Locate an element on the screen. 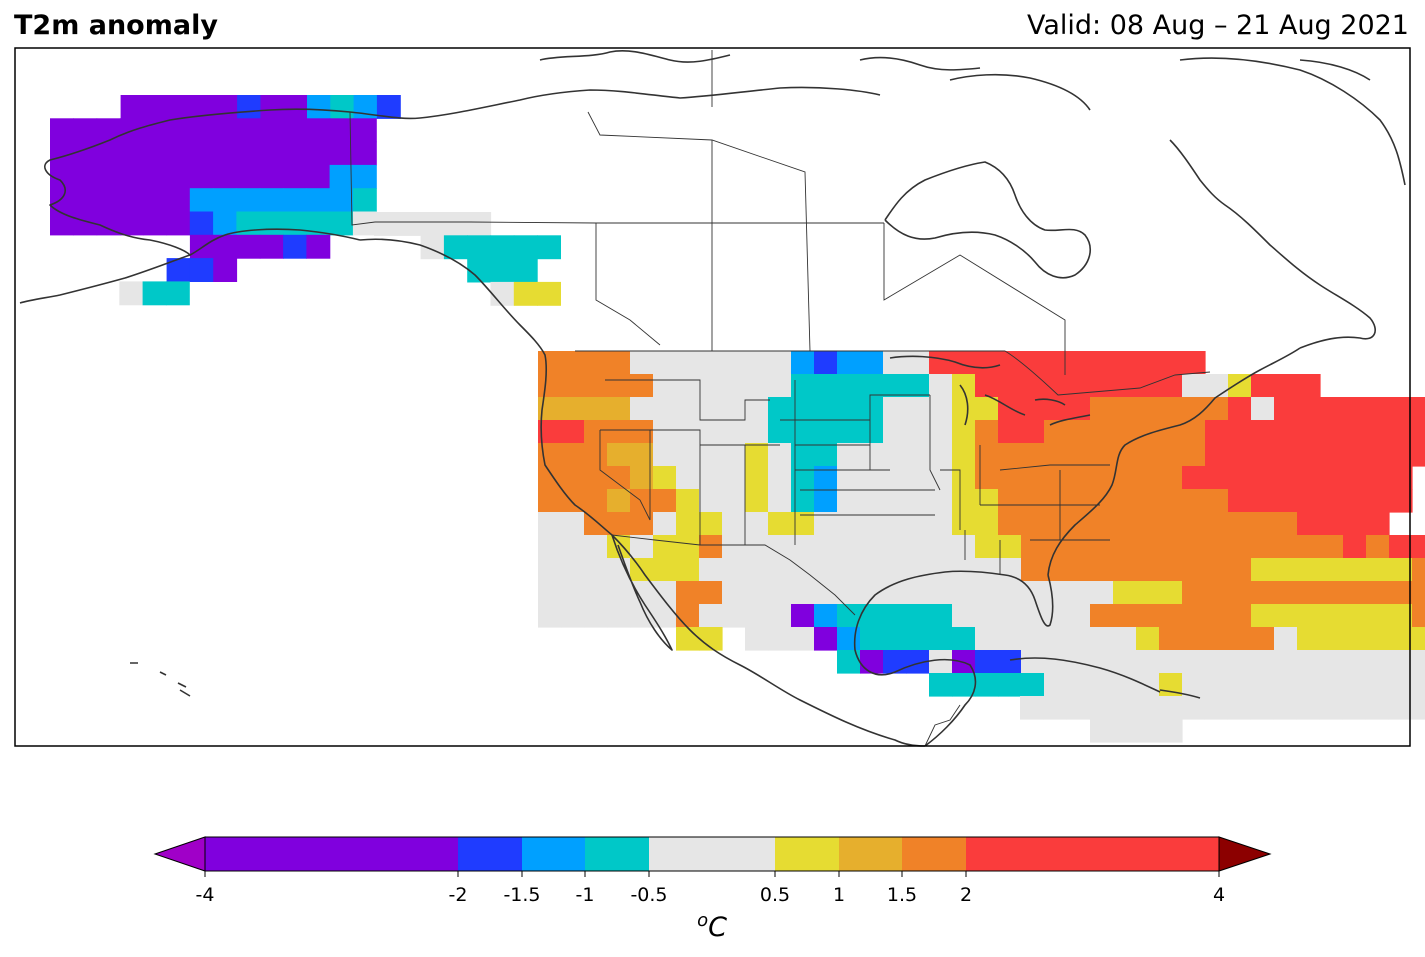  coastline-arctic is located at coordinates (615, 103).